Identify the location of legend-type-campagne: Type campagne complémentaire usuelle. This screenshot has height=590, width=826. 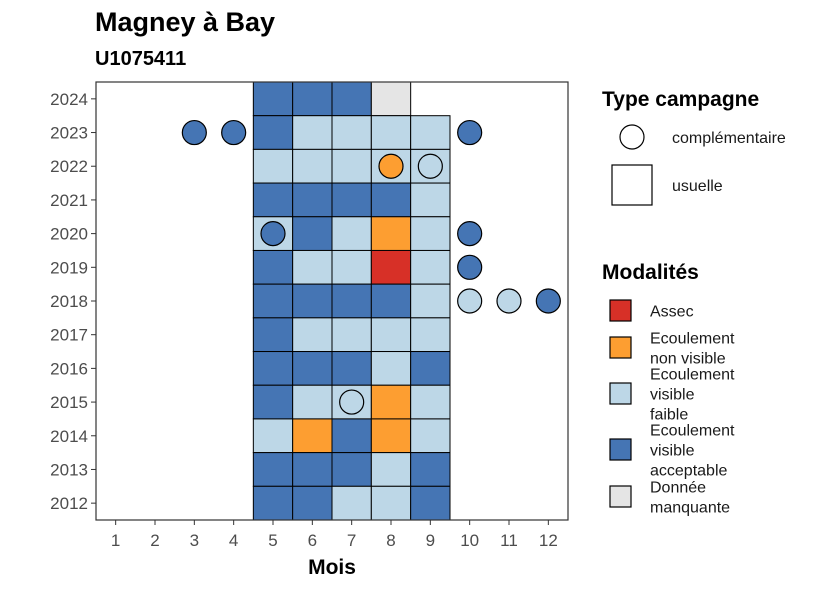
(694, 147).